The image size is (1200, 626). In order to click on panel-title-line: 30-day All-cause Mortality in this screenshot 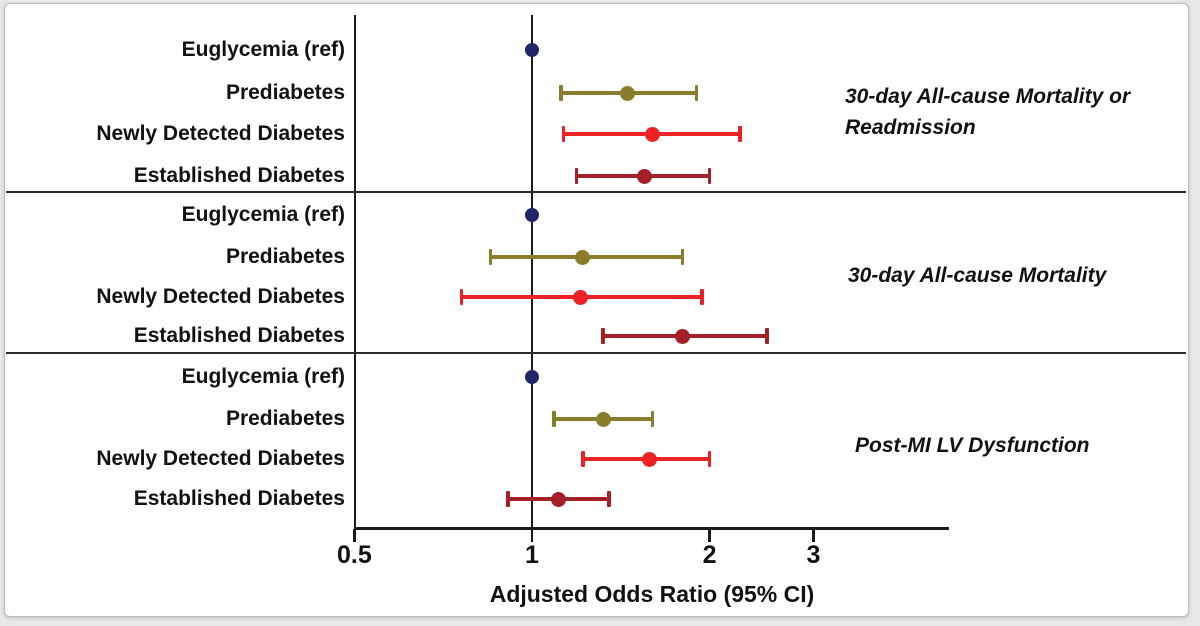, I will do `click(977, 275)`.